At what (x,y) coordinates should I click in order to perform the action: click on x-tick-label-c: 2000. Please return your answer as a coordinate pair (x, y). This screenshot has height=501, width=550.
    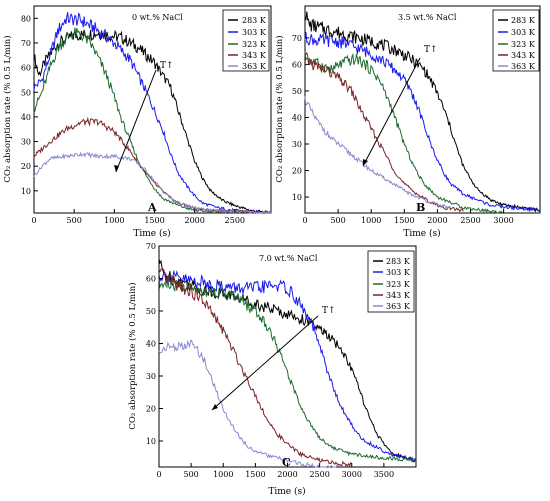
    Looking at the image, I should click on (287, 474).